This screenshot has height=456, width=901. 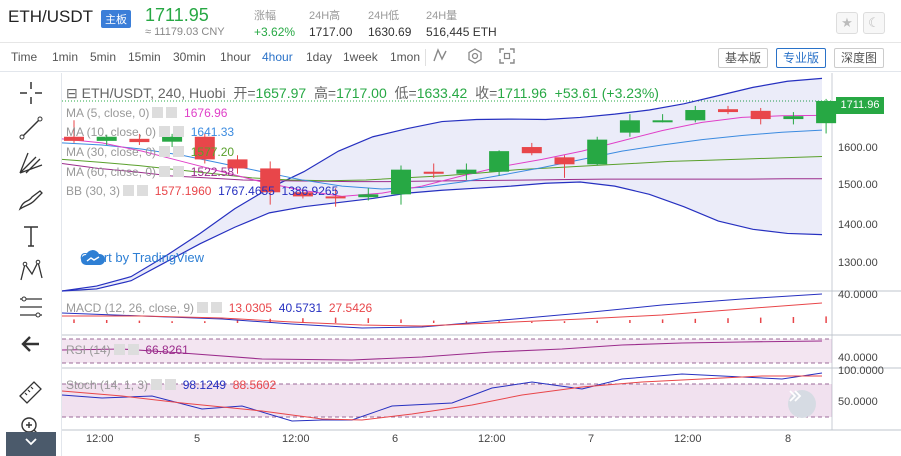 I want to click on study-stoch: Stoch (14, 1, 3) 98.1249 88.5602, so click(x=171, y=385).